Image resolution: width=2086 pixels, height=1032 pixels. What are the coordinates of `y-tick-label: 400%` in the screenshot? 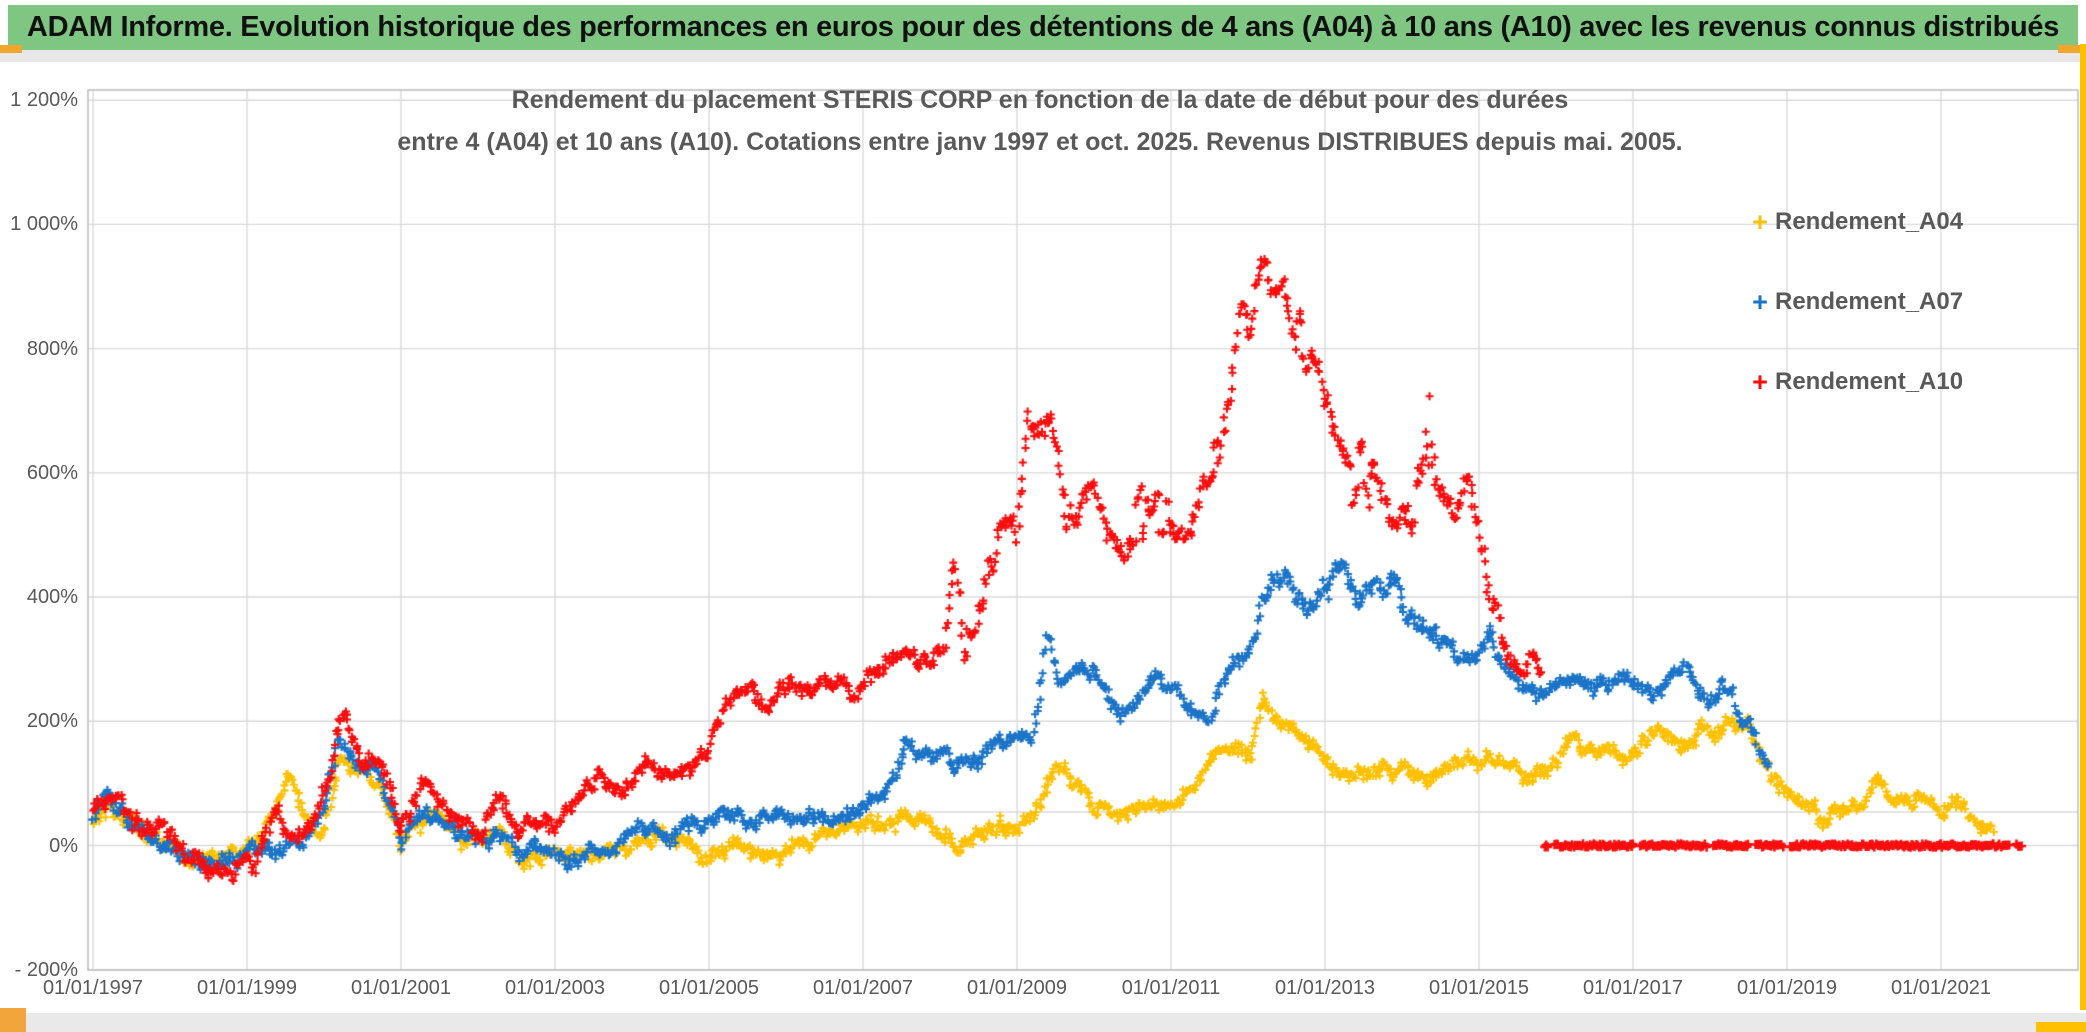 It's located at (52, 597).